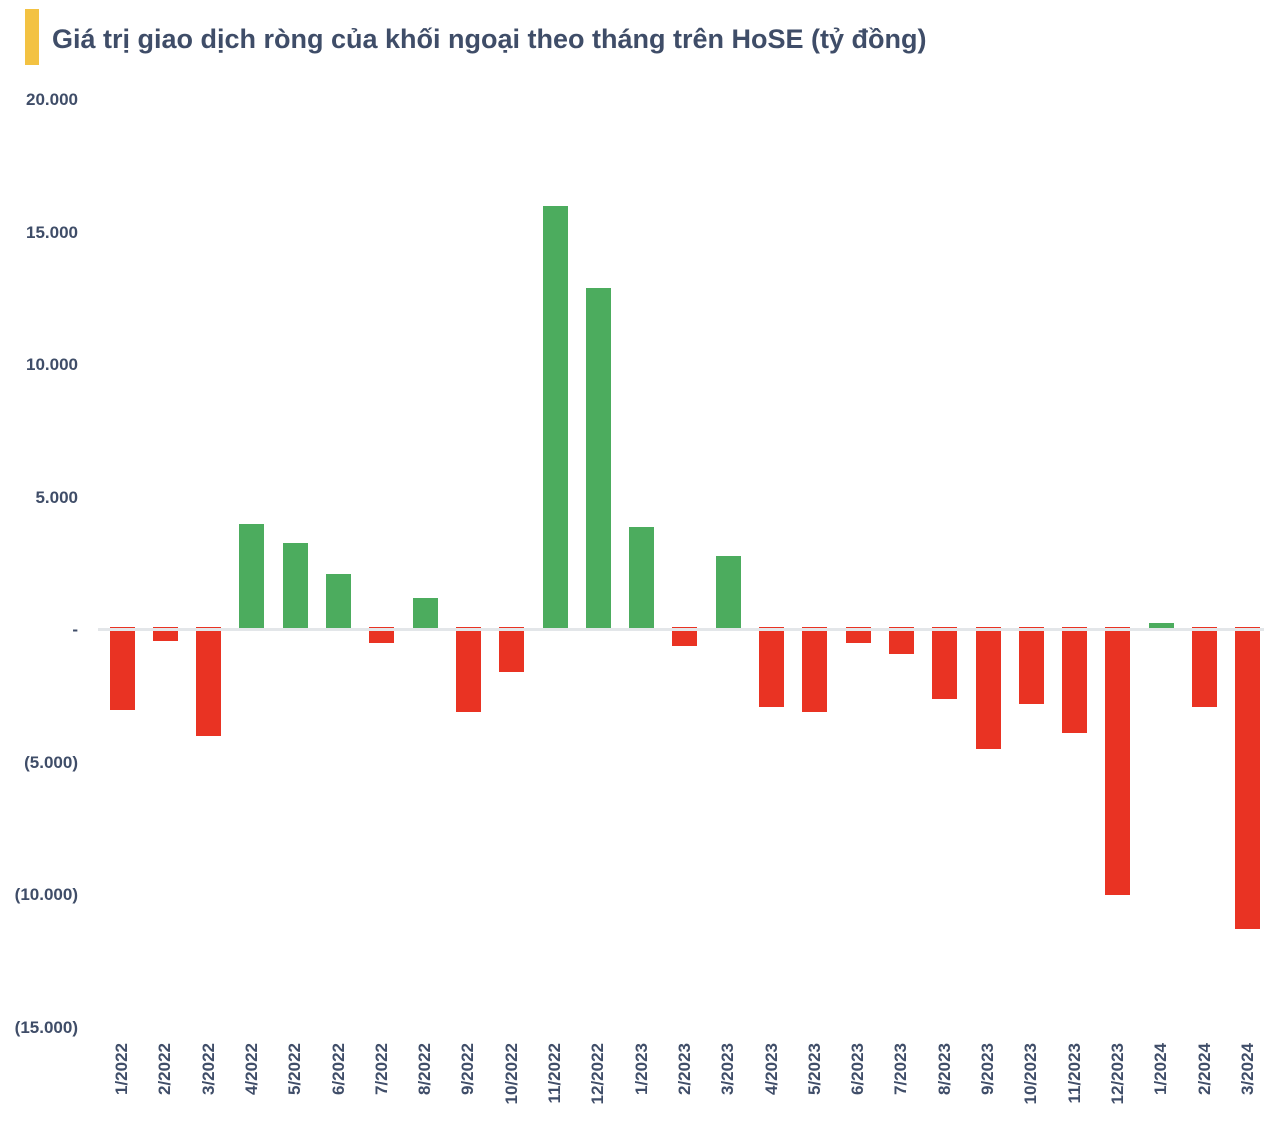  What do you see at coordinates (598, 459) in the screenshot?
I see `bar-12/2022` at bounding box center [598, 459].